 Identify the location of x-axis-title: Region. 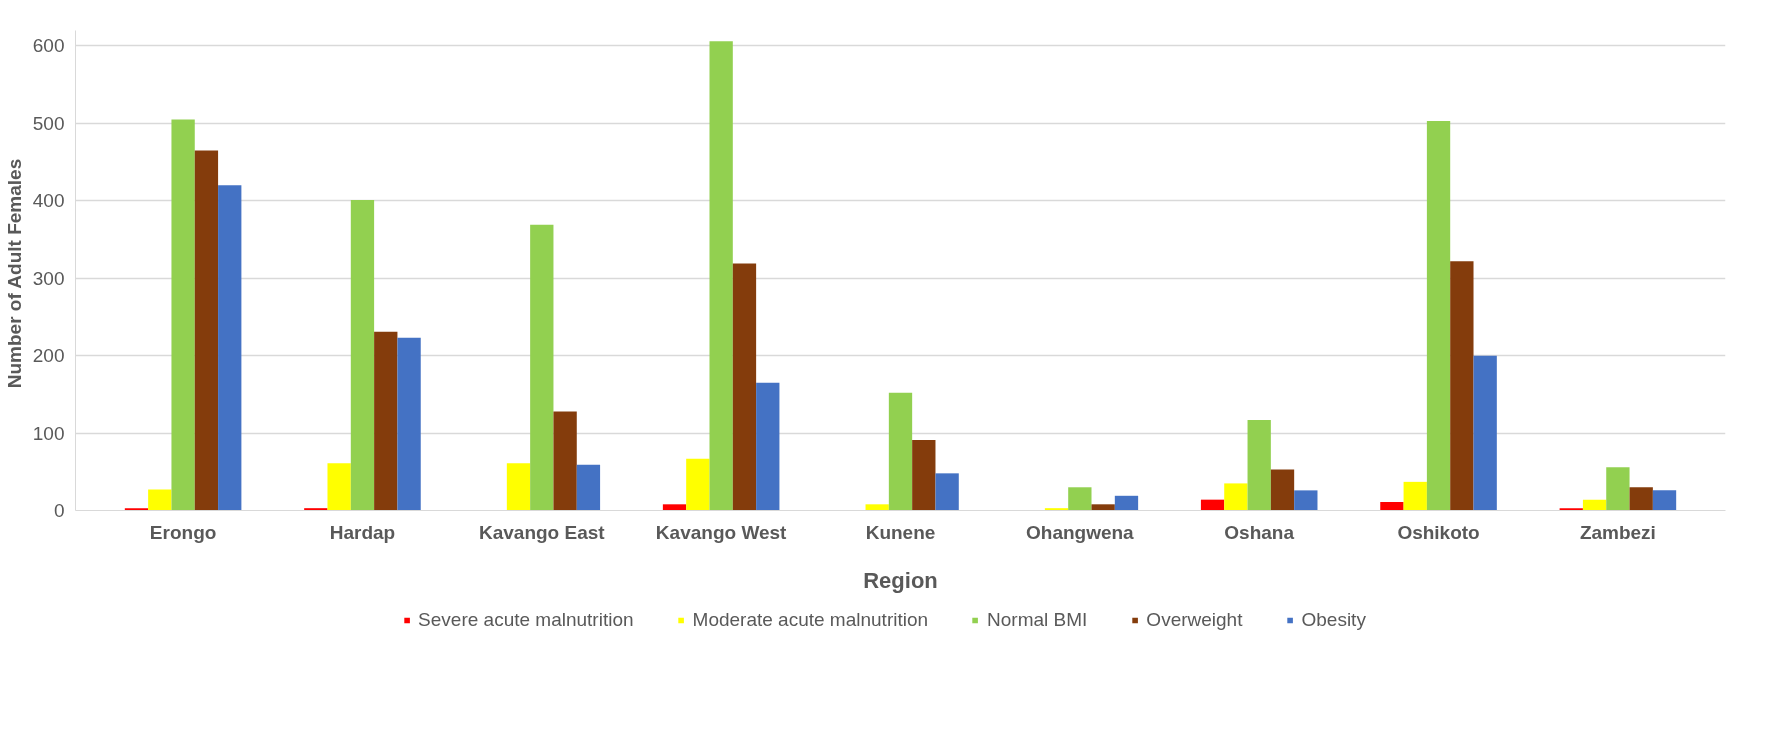
(900, 580).